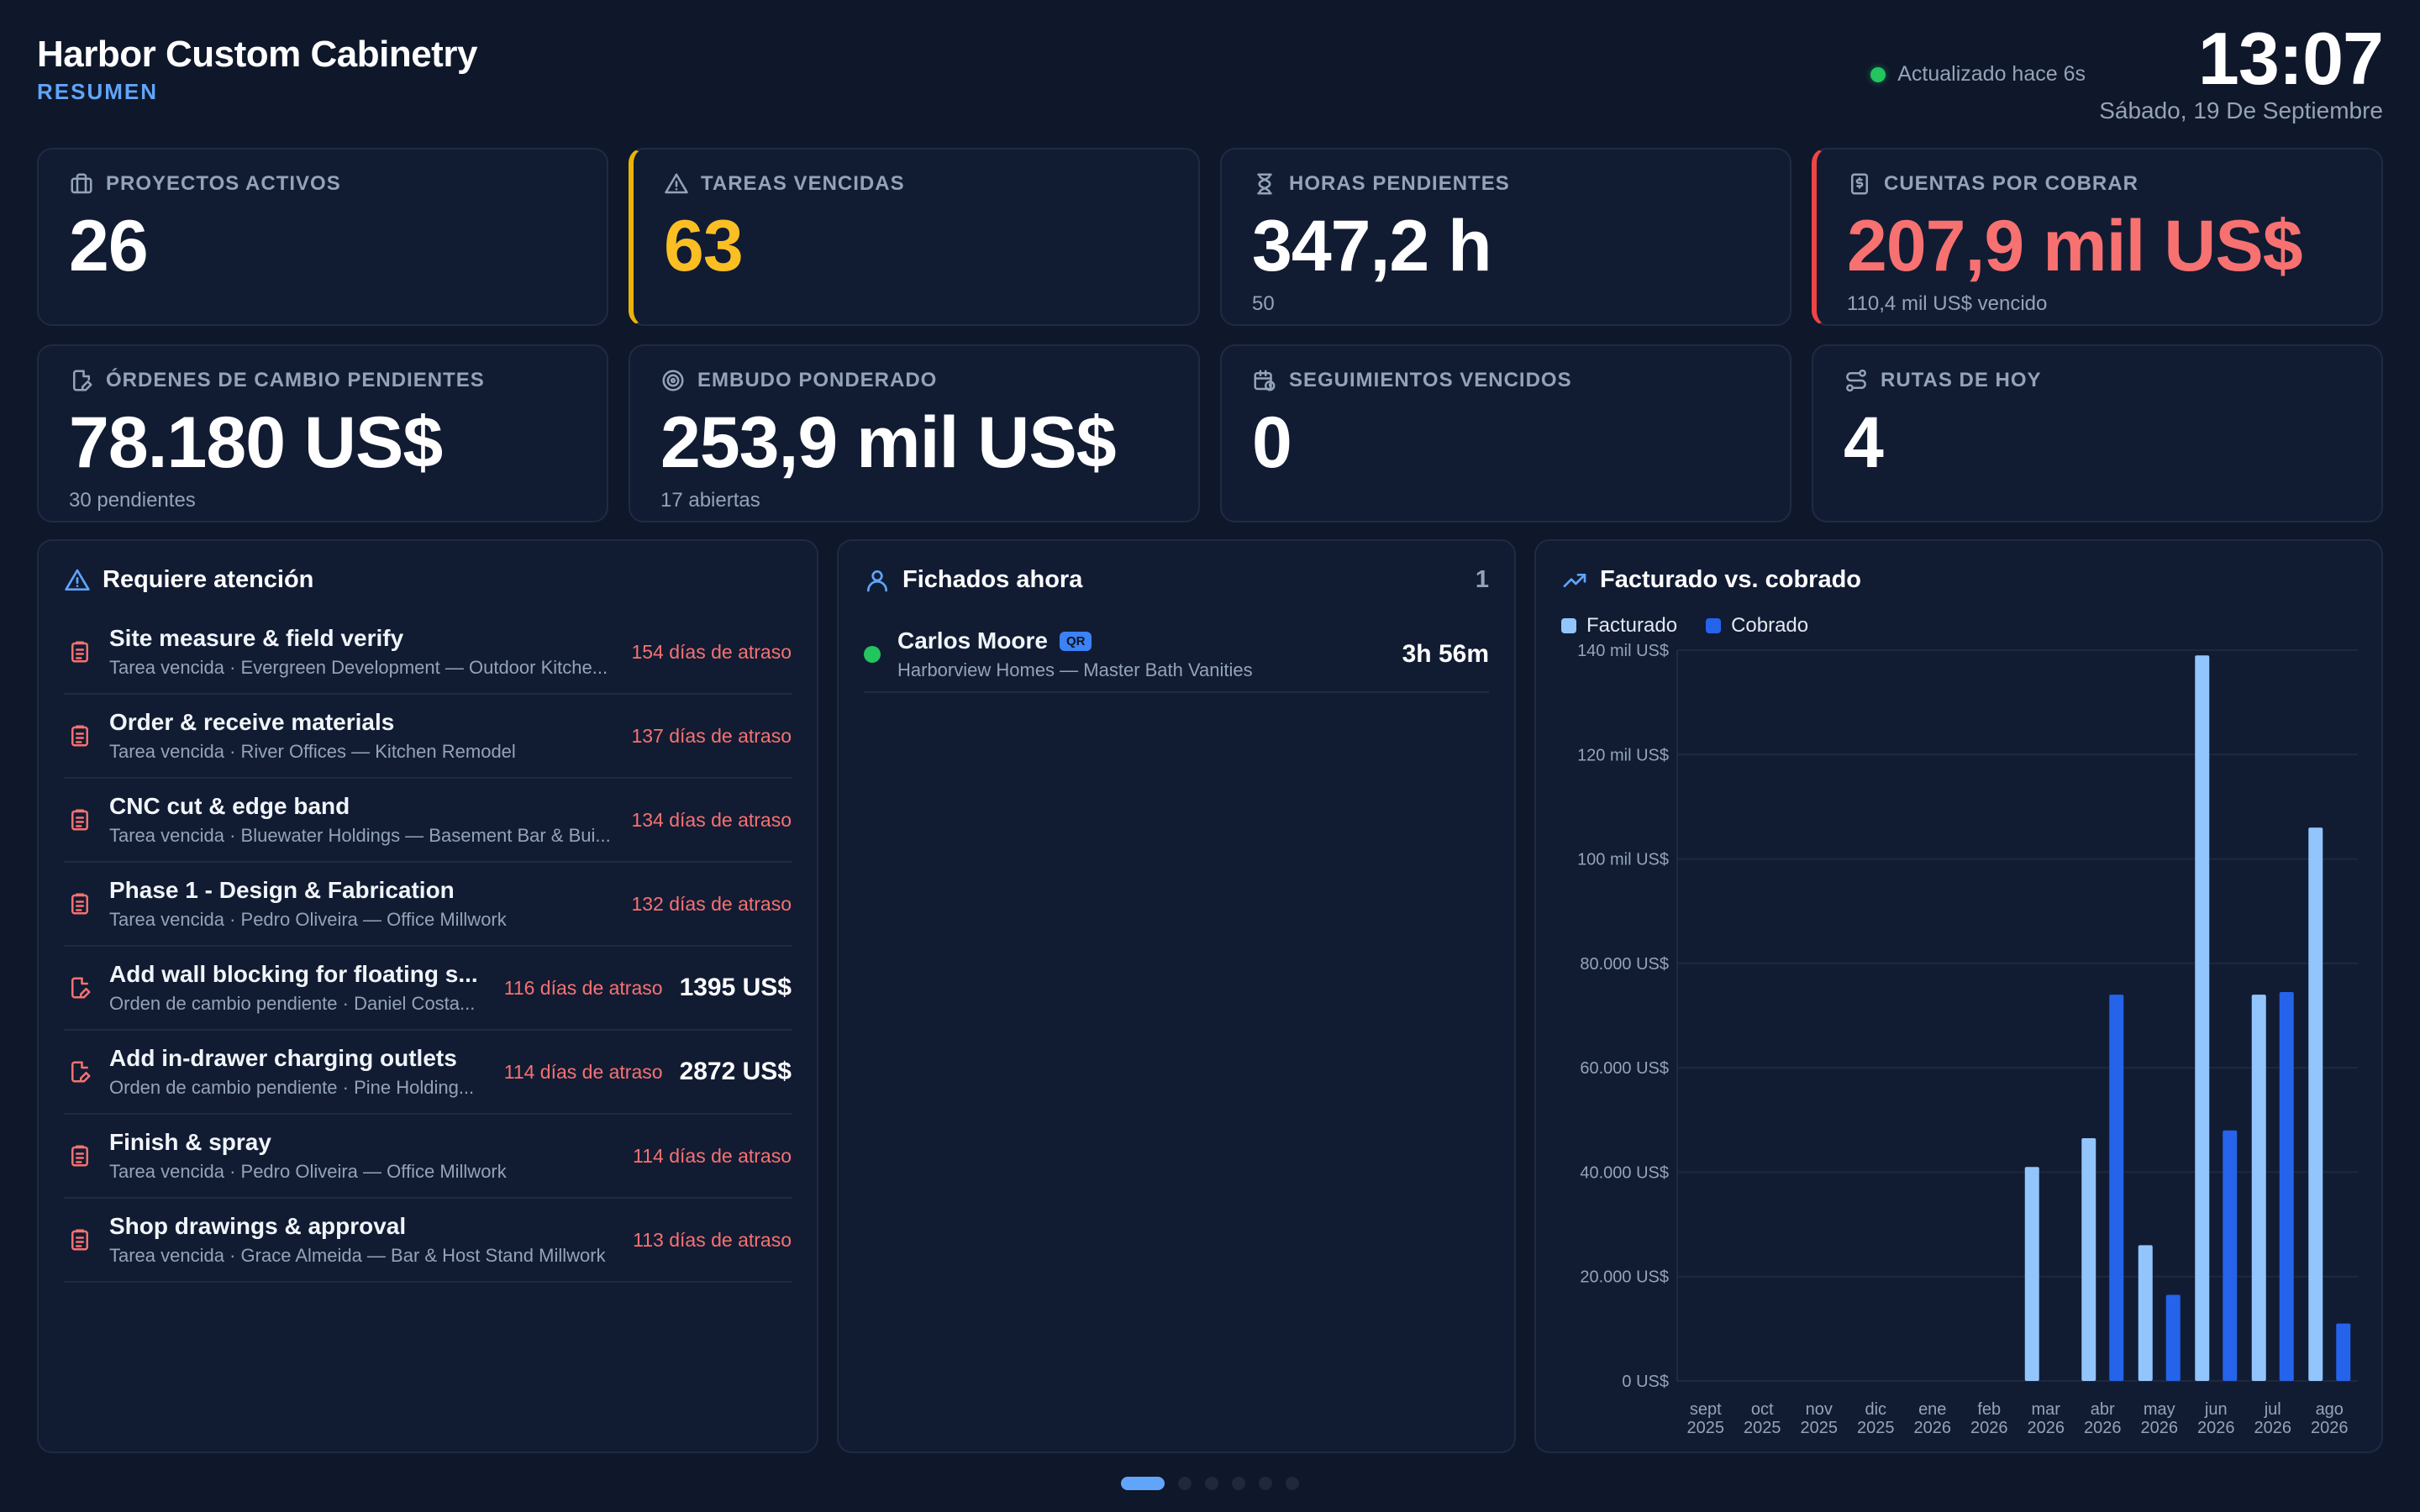 The image size is (2420, 1512). I want to click on kpi-value: 78.180 US$, so click(322, 443).